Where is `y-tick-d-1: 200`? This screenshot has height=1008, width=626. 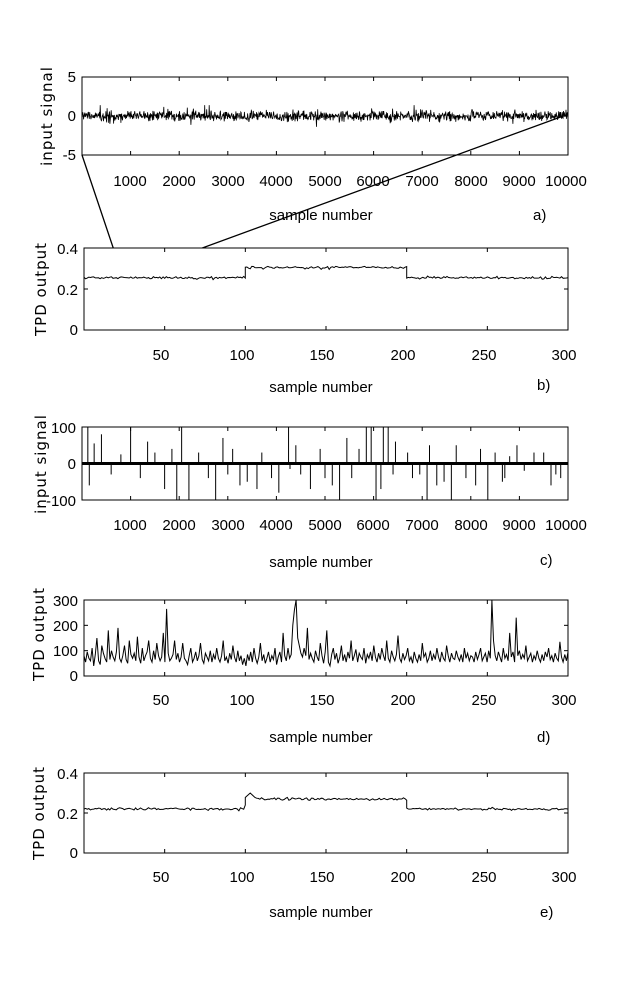 y-tick-d-1: 200 is located at coordinates (65, 626).